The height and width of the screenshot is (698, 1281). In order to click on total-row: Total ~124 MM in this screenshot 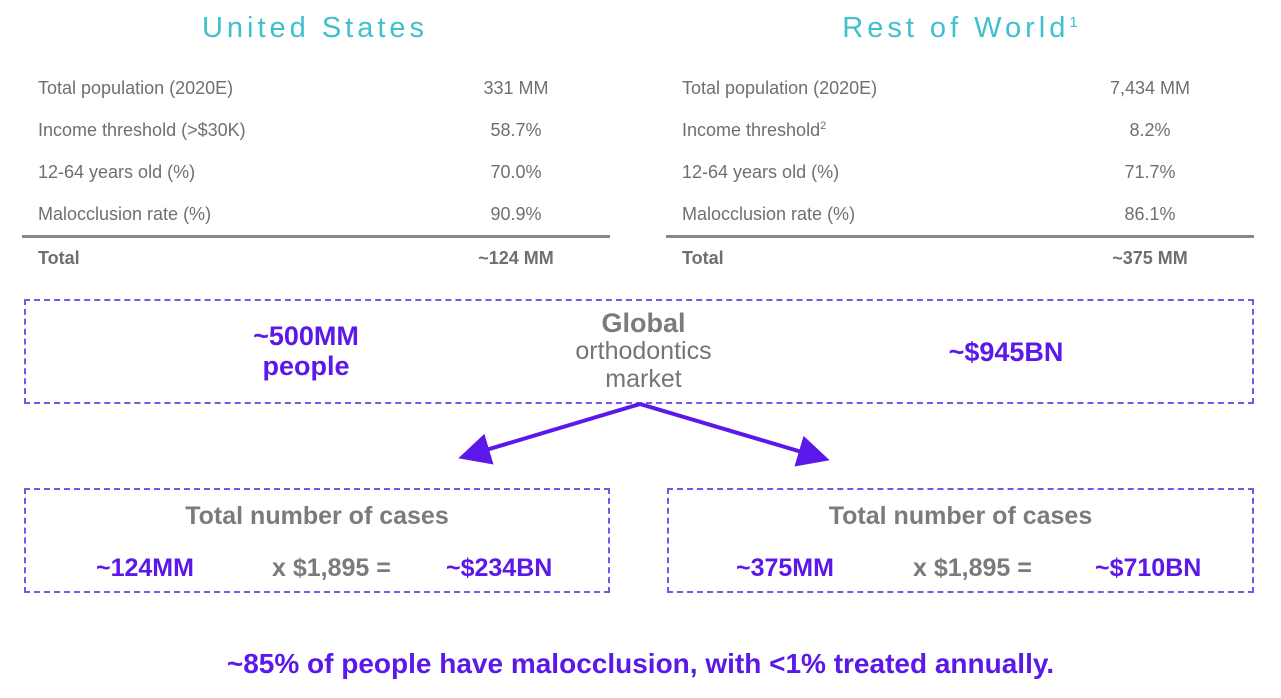, I will do `click(316, 256)`.